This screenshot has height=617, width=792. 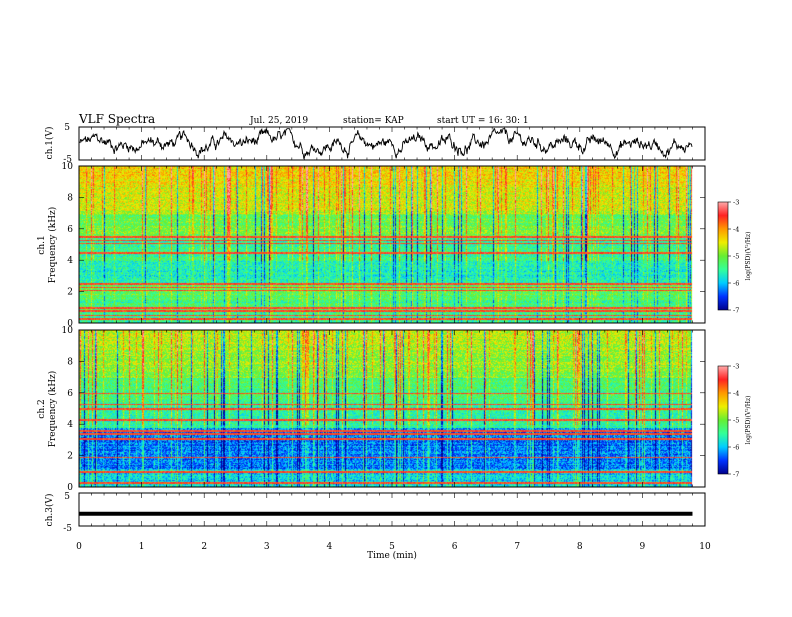 I want to click on x-tick-label: 1, so click(x=142, y=547).